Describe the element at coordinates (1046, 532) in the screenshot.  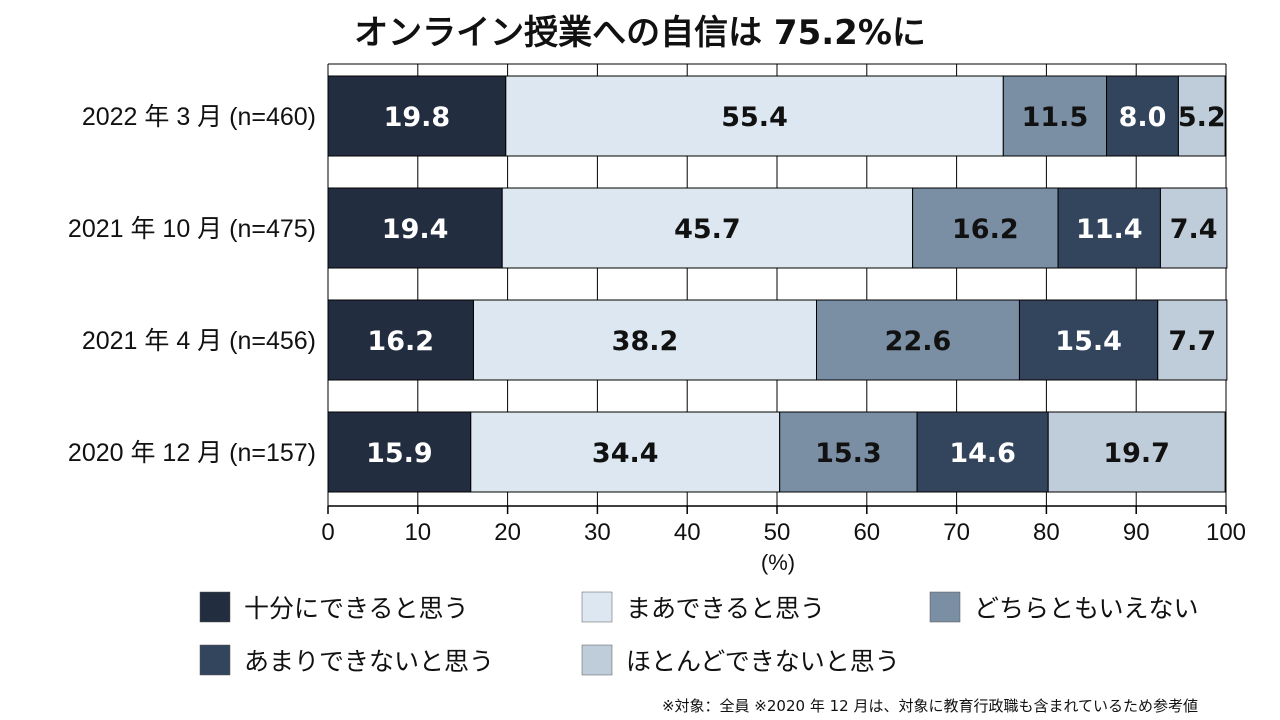
I see `x-tick-label: 80` at that location.